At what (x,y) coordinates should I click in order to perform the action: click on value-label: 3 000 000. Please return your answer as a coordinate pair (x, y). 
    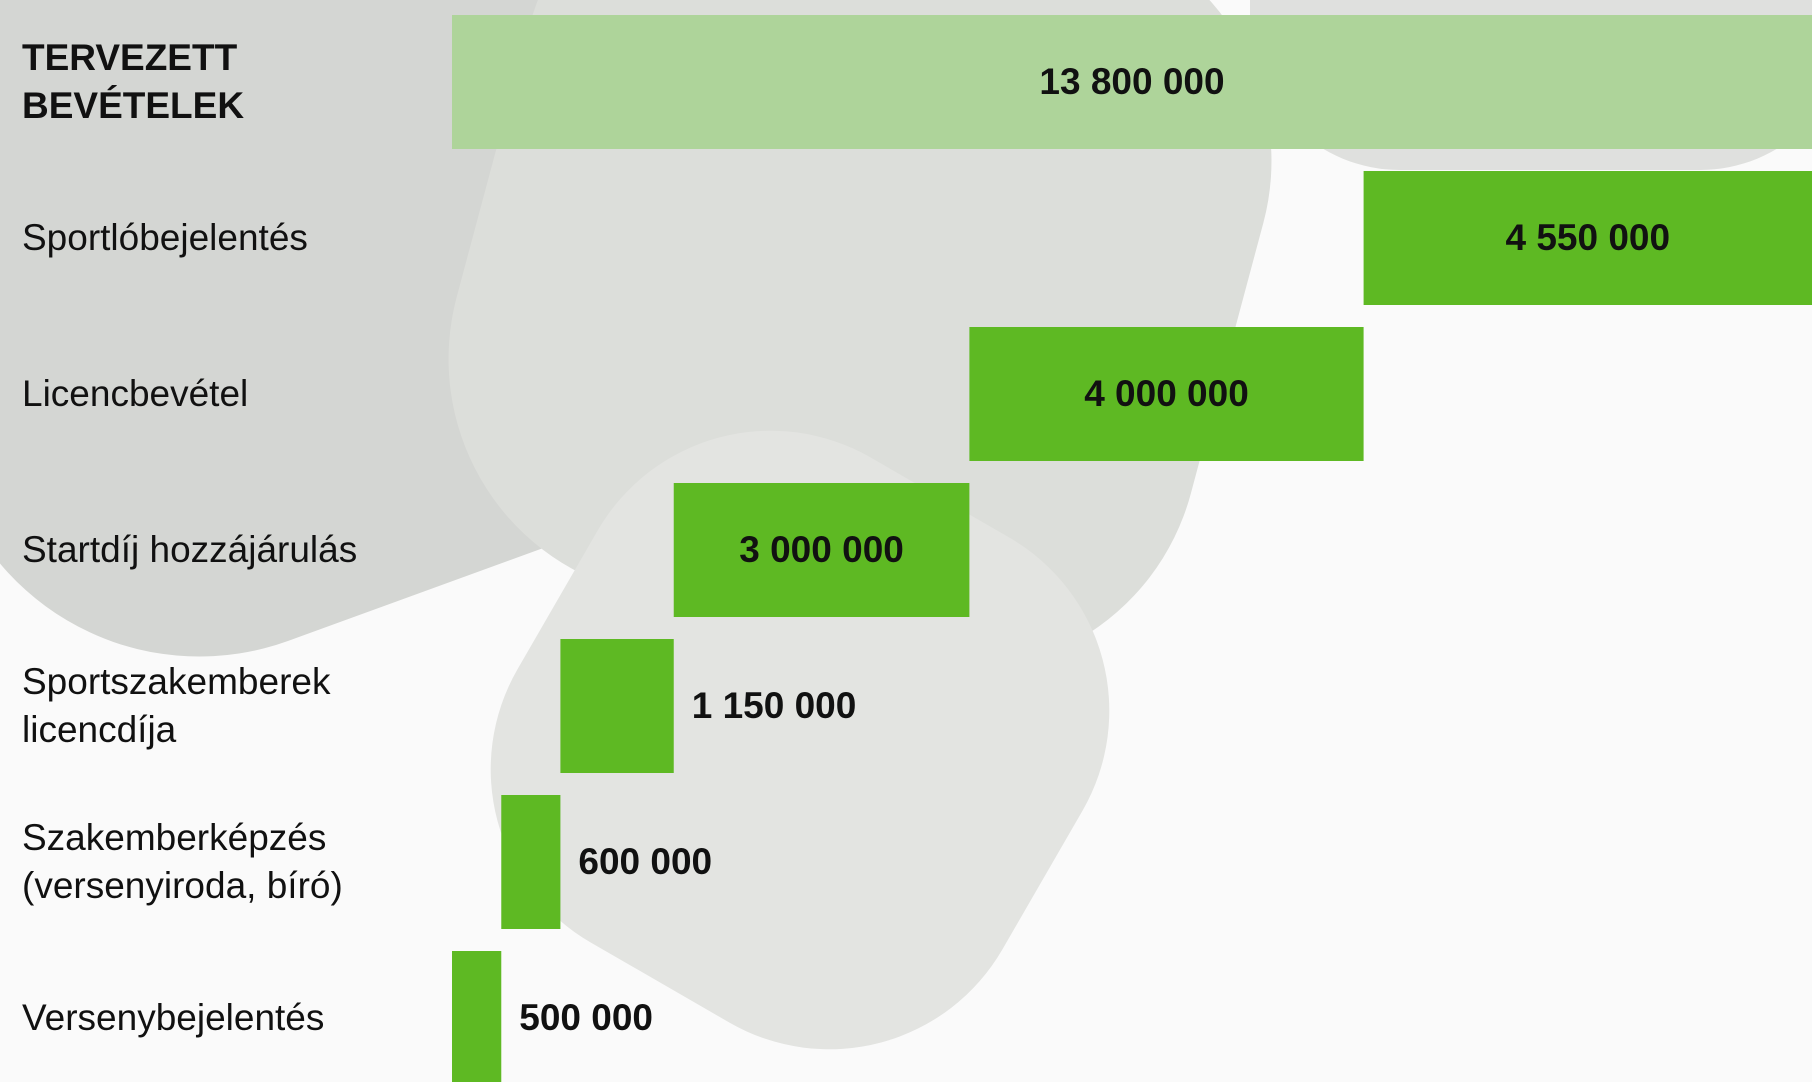
    Looking at the image, I should click on (821, 549).